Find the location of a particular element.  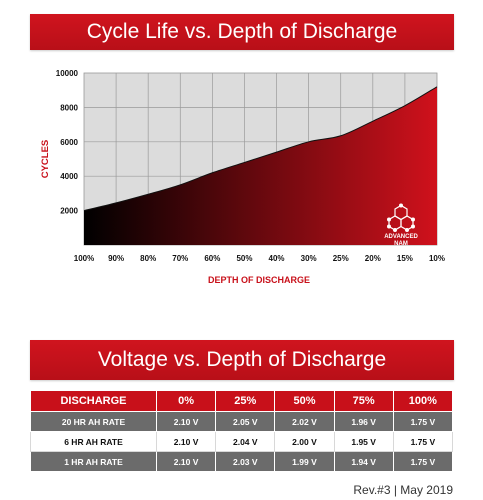

table-cell: 2.04 V is located at coordinates (245, 441).